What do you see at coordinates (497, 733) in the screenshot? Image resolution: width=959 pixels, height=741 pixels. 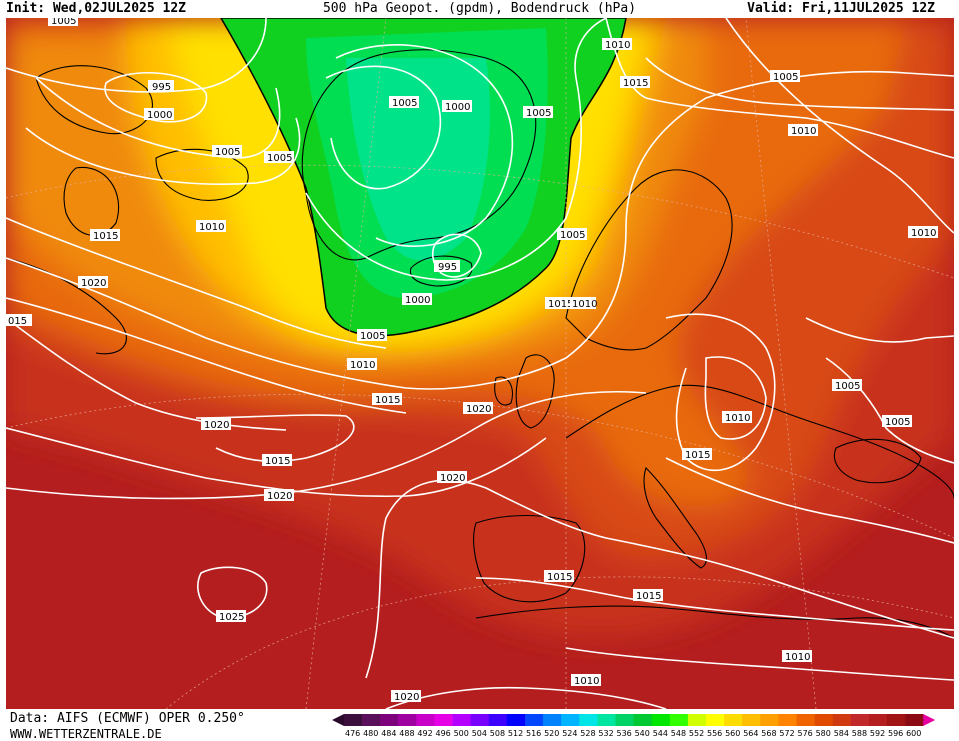 I see `legend-value-label: 508` at bounding box center [497, 733].